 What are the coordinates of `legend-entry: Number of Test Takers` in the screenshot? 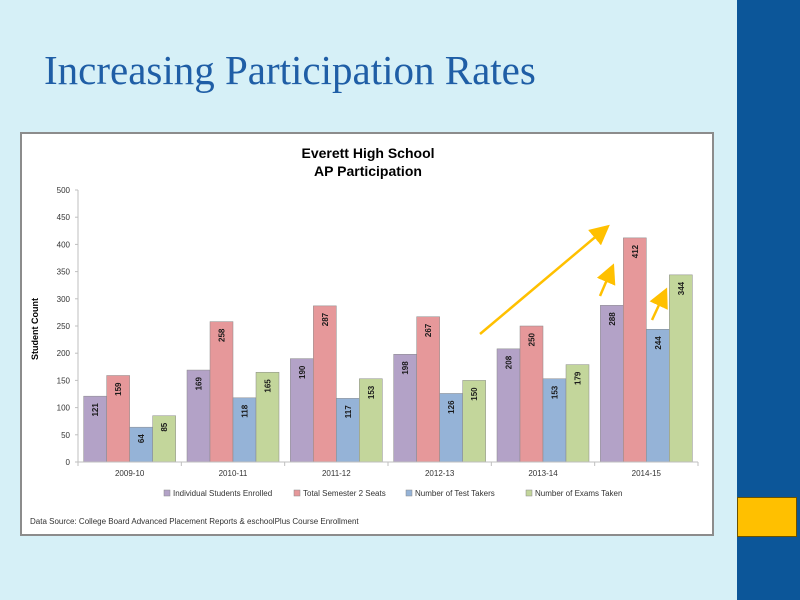 It's located at (455, 493).